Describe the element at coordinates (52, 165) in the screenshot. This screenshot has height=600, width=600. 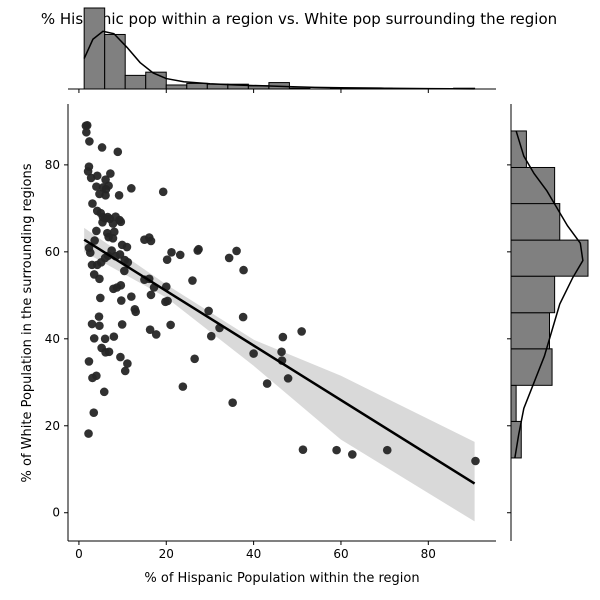
I see `y-tick-label: 80` at that location.